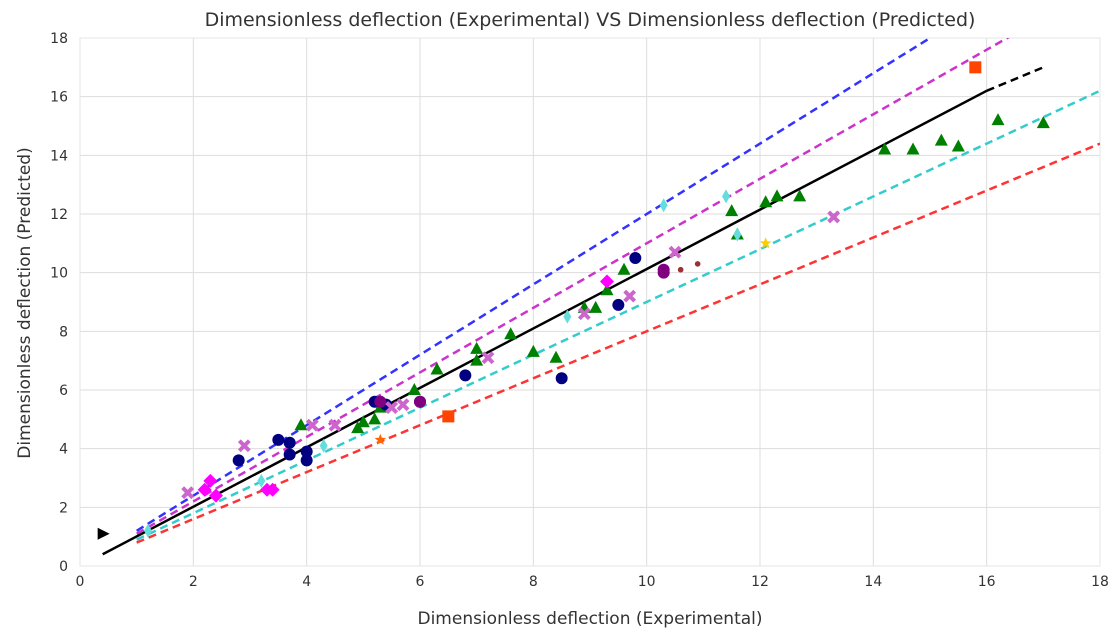 The width and height of the screenshot is (1115, 634). Describe the element at coordinates (873, 582) in the screenshot. I see `x-tick-label: 14` at that location.